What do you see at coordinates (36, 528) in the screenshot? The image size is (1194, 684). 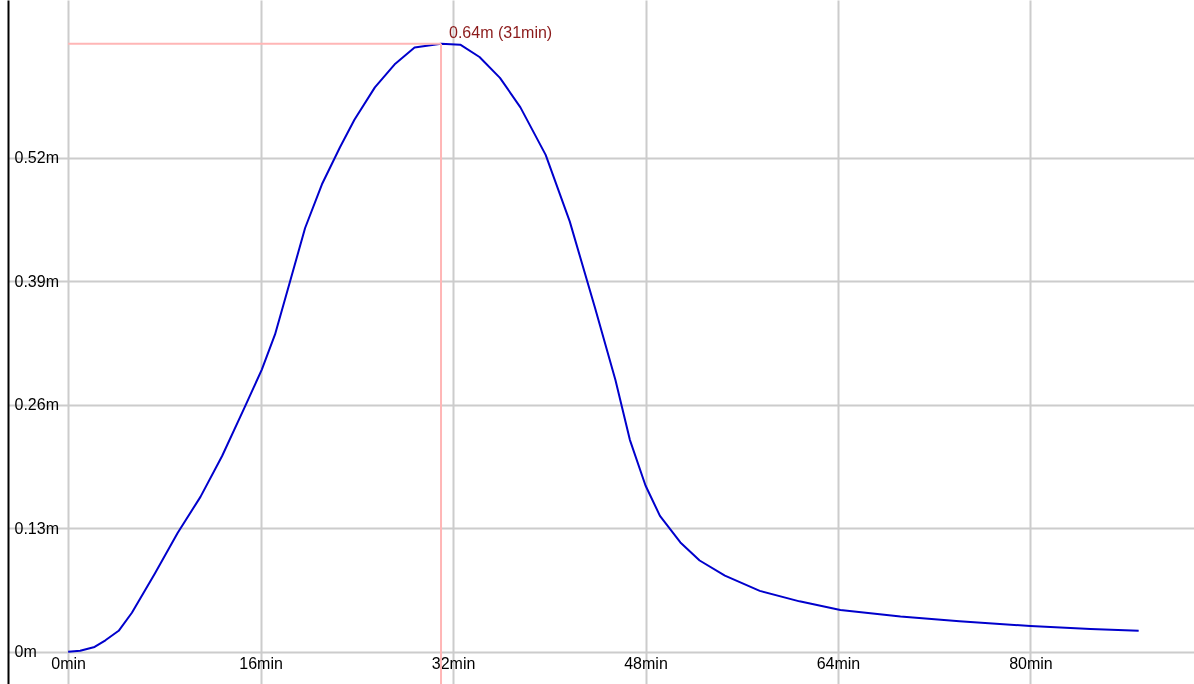 I see `y-tick-label: 0.13m` at bounding box center [36, 528].